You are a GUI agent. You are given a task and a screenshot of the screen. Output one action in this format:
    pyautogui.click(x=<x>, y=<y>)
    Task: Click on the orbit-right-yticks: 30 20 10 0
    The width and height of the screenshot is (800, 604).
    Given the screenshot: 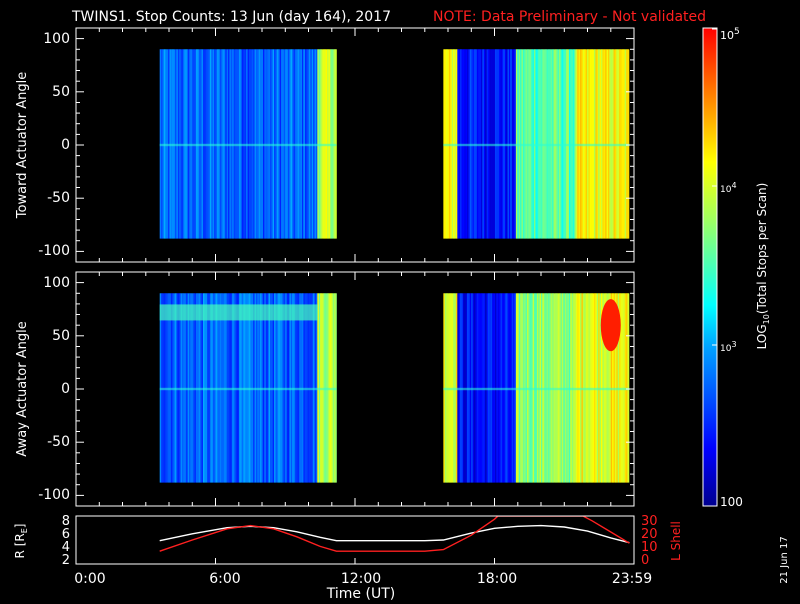 What is the action you would take?
    pyautogui.click(x=649, y=541)
    